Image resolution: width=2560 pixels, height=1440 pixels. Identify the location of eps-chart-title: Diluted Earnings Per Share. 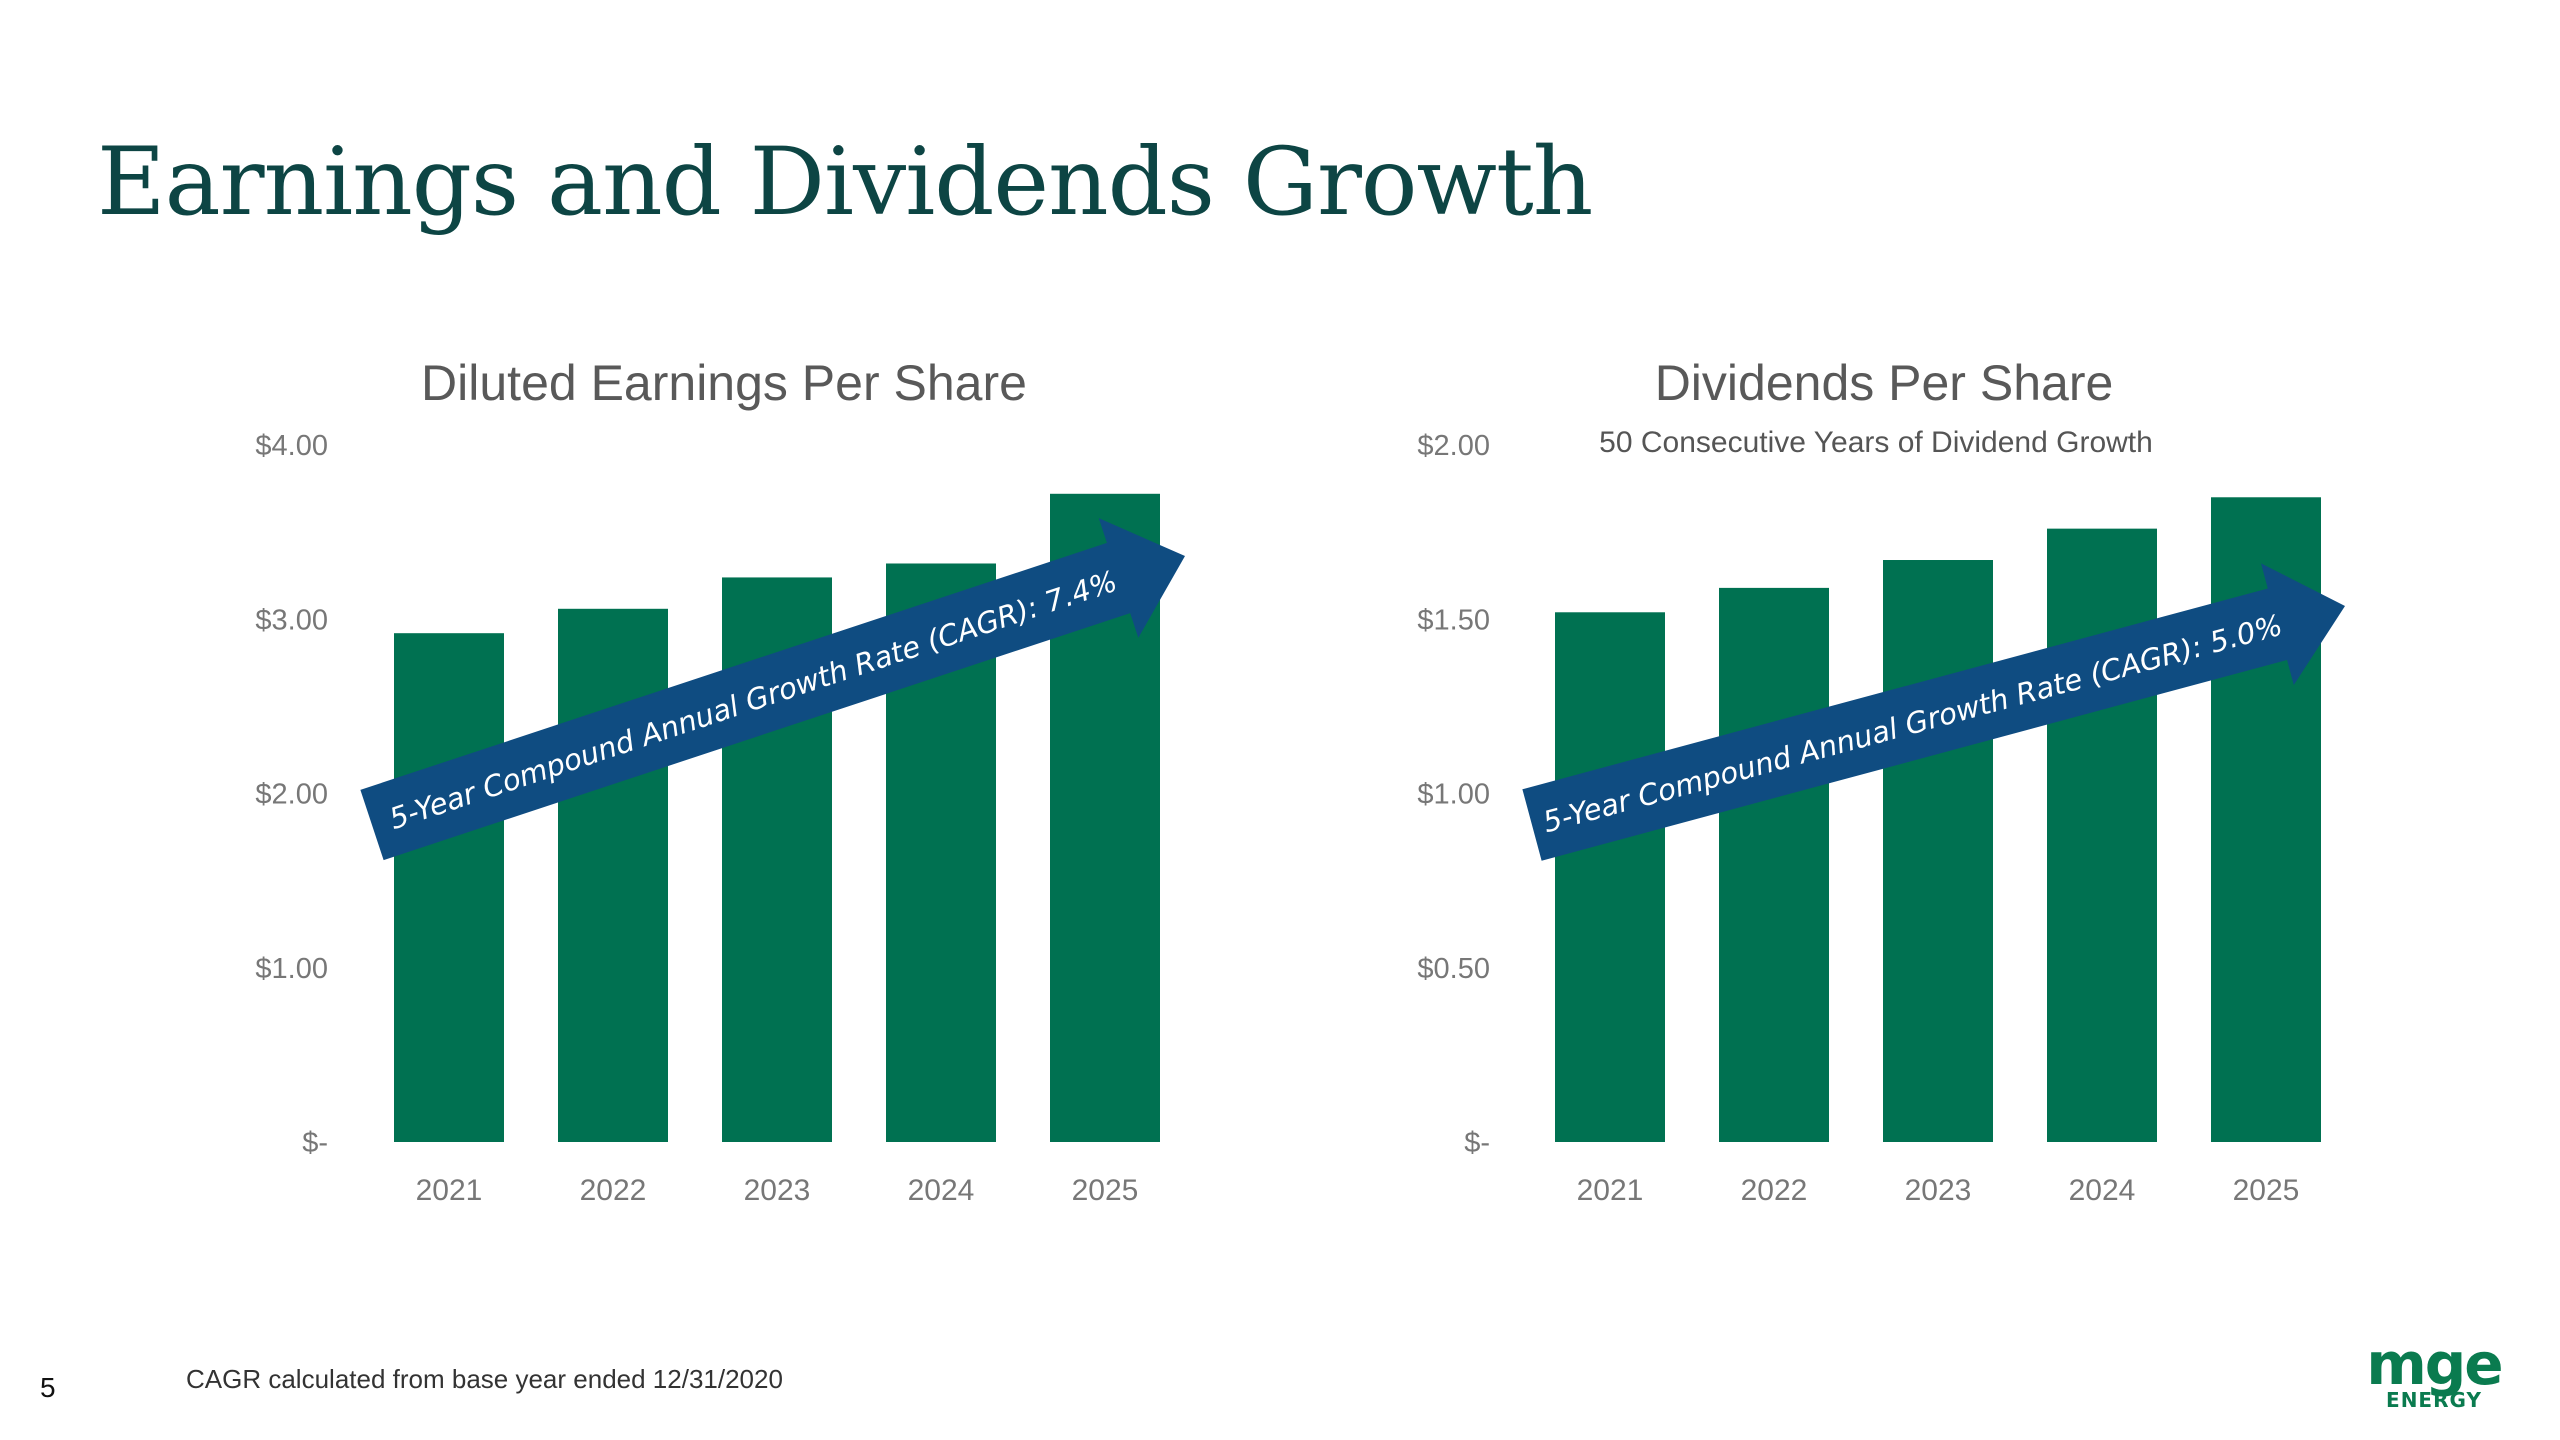
(724, 383).